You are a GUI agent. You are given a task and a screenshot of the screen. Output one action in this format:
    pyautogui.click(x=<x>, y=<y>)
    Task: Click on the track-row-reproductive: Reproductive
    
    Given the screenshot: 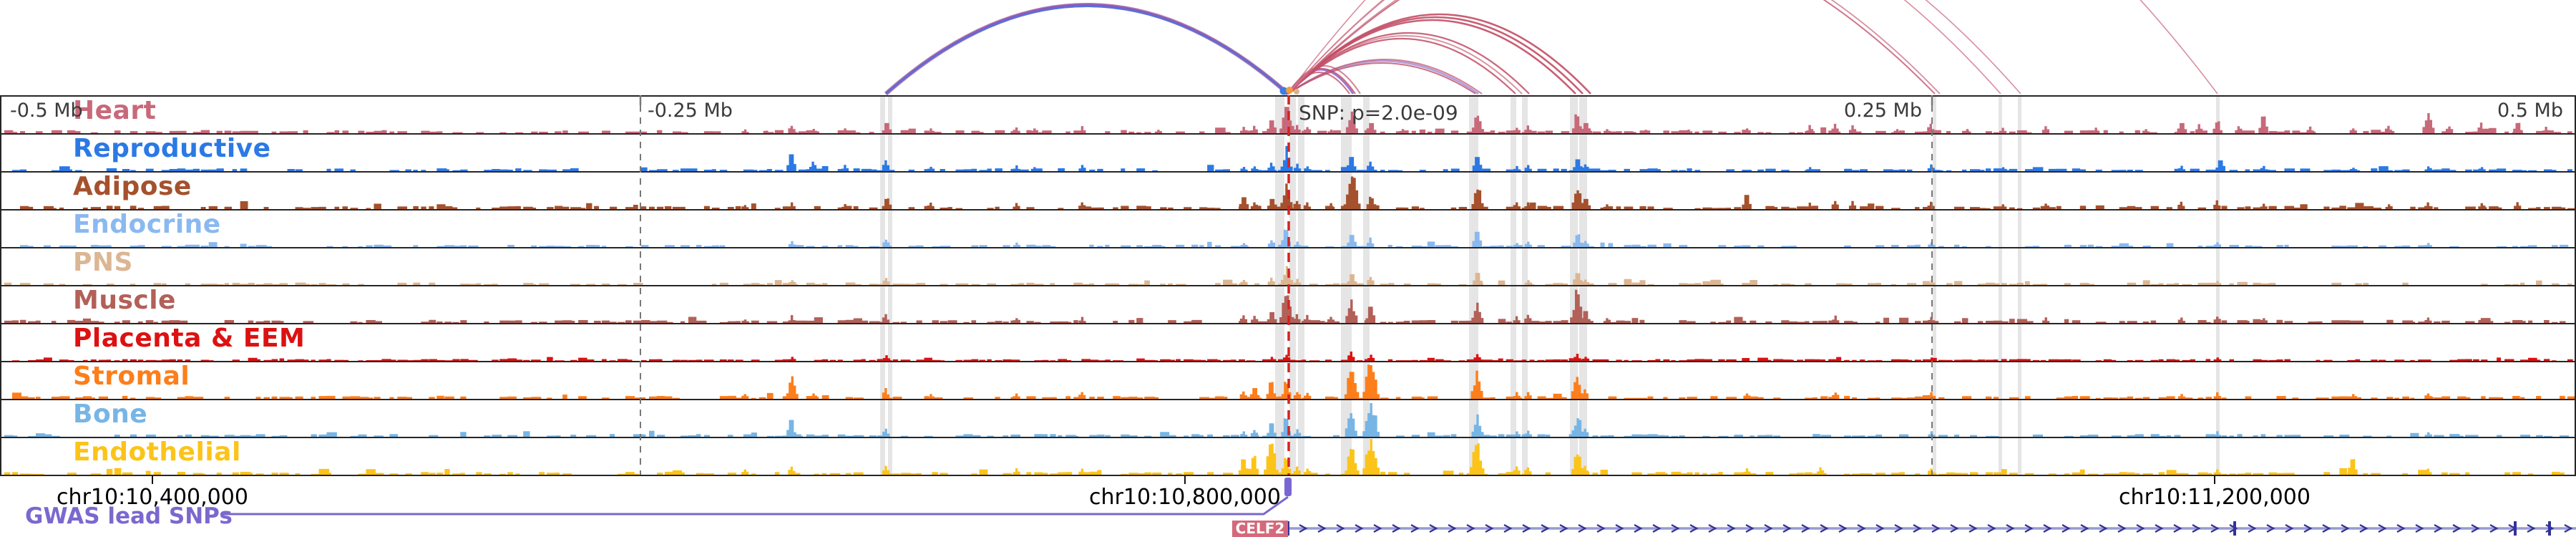 What is the action you would take?
    pyautogui.click(x=1288, y=152)
    